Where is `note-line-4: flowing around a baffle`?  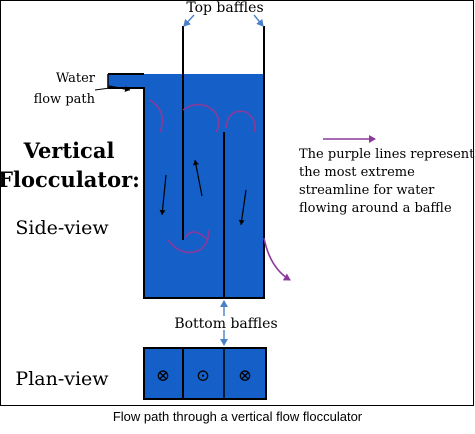
note-line-4: flowing around a baffle is located at coordinates (375, 208).